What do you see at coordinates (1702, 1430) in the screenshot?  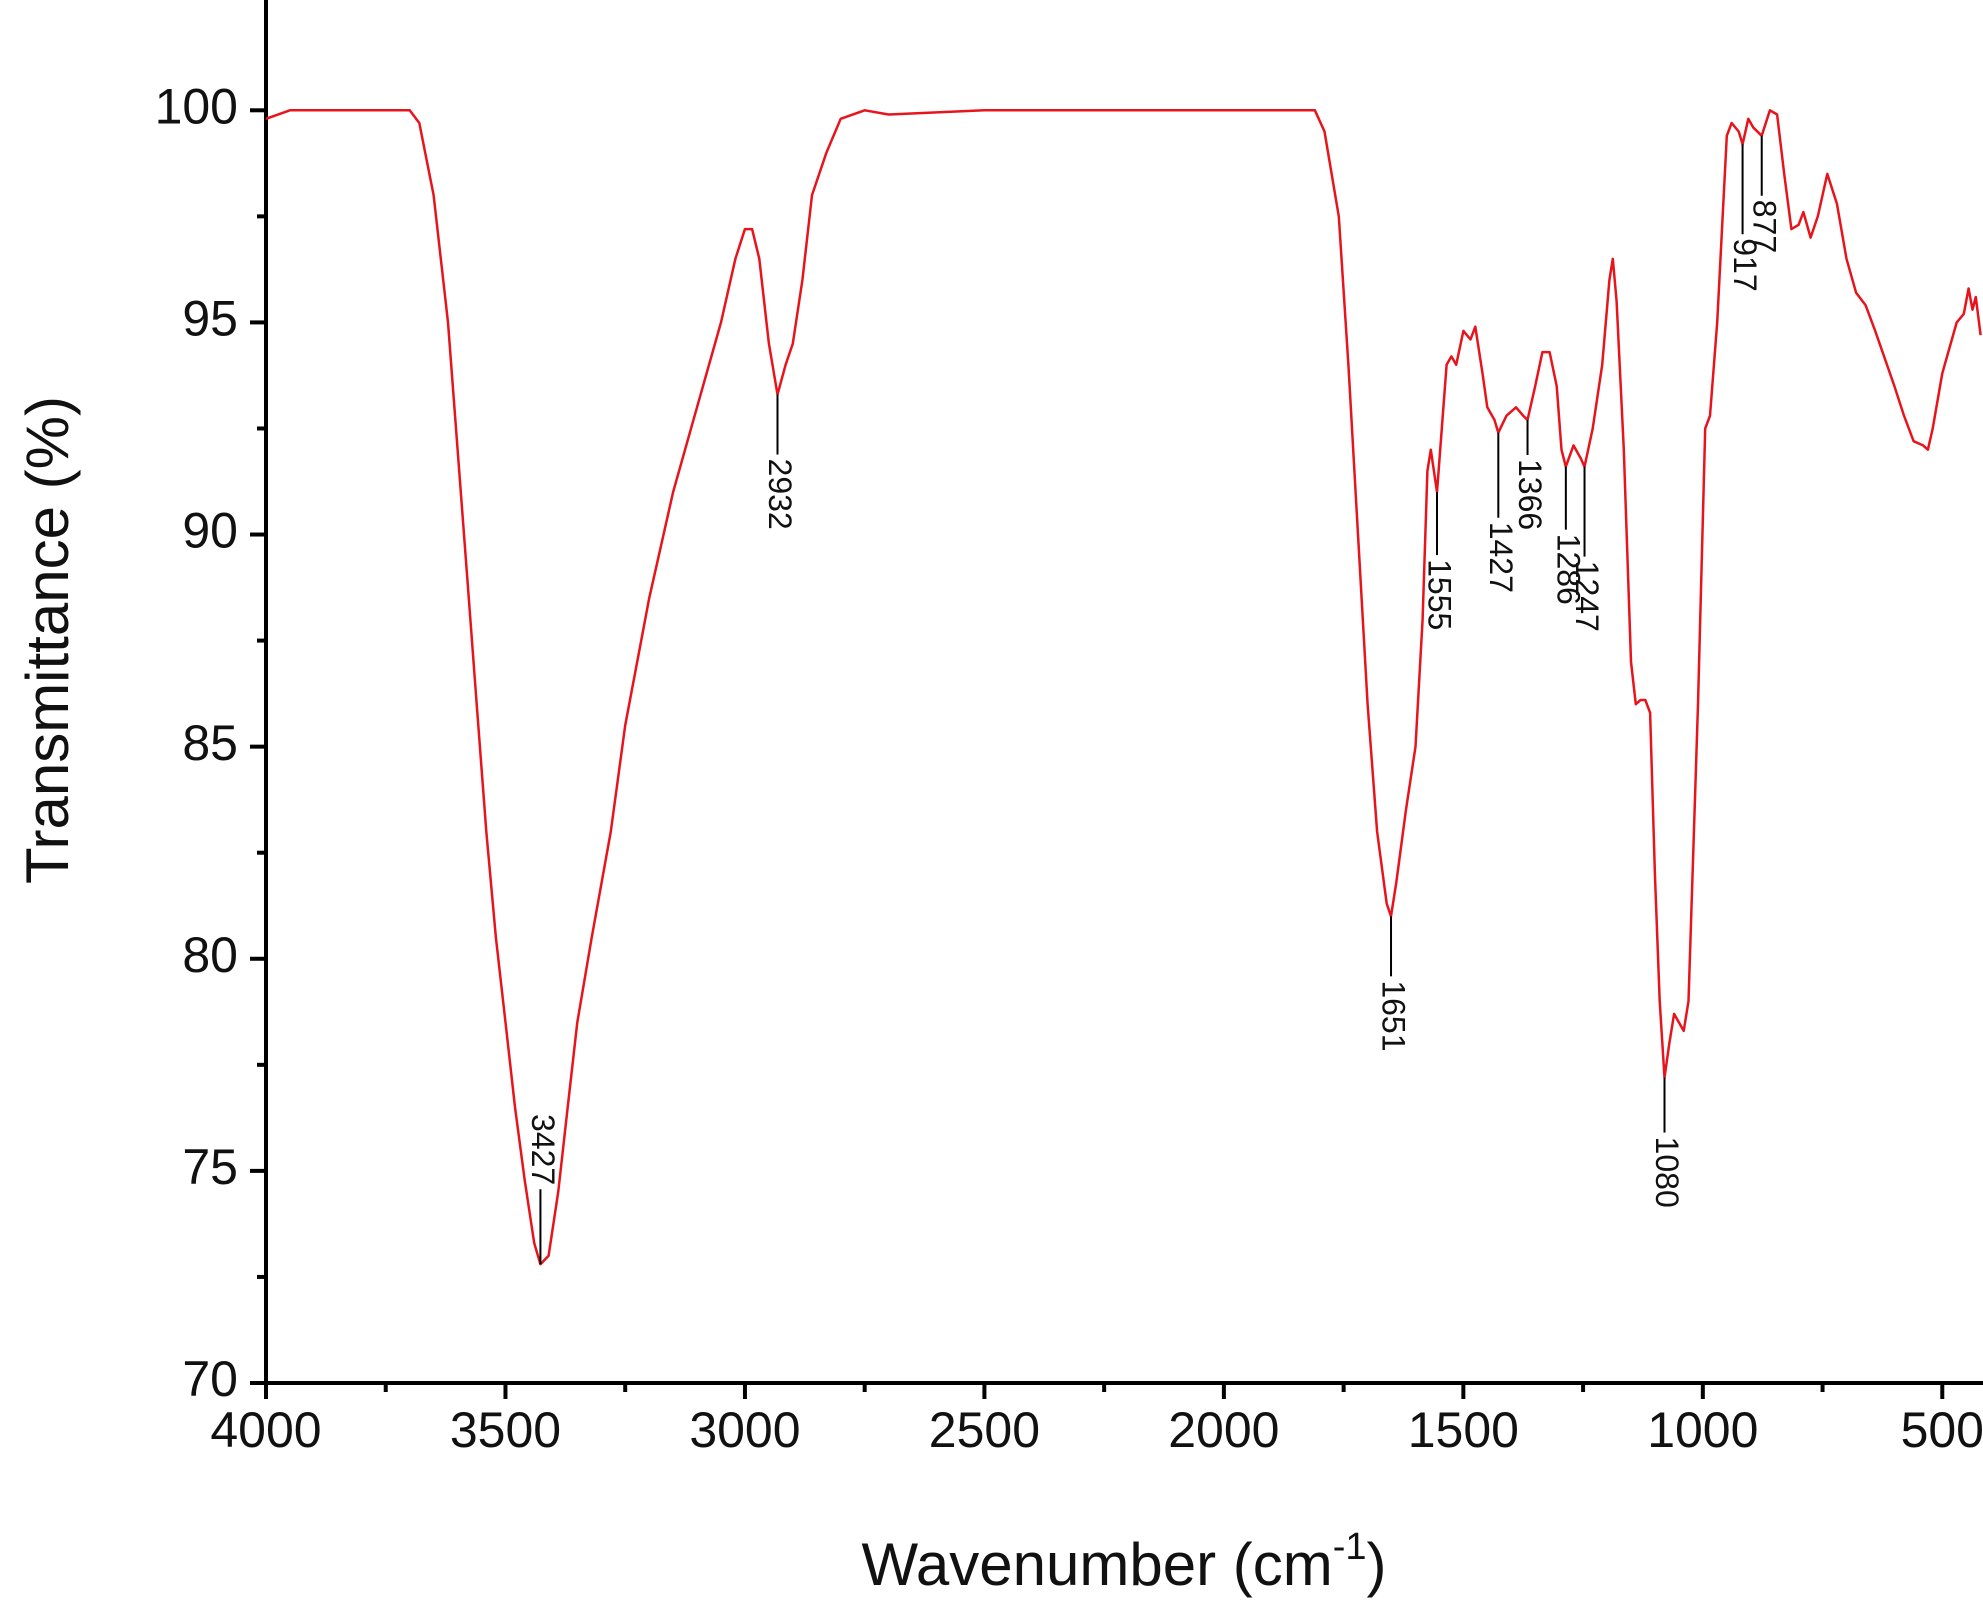 I see `x-tick-label: 1000` at bounding box center [1702, 1430].